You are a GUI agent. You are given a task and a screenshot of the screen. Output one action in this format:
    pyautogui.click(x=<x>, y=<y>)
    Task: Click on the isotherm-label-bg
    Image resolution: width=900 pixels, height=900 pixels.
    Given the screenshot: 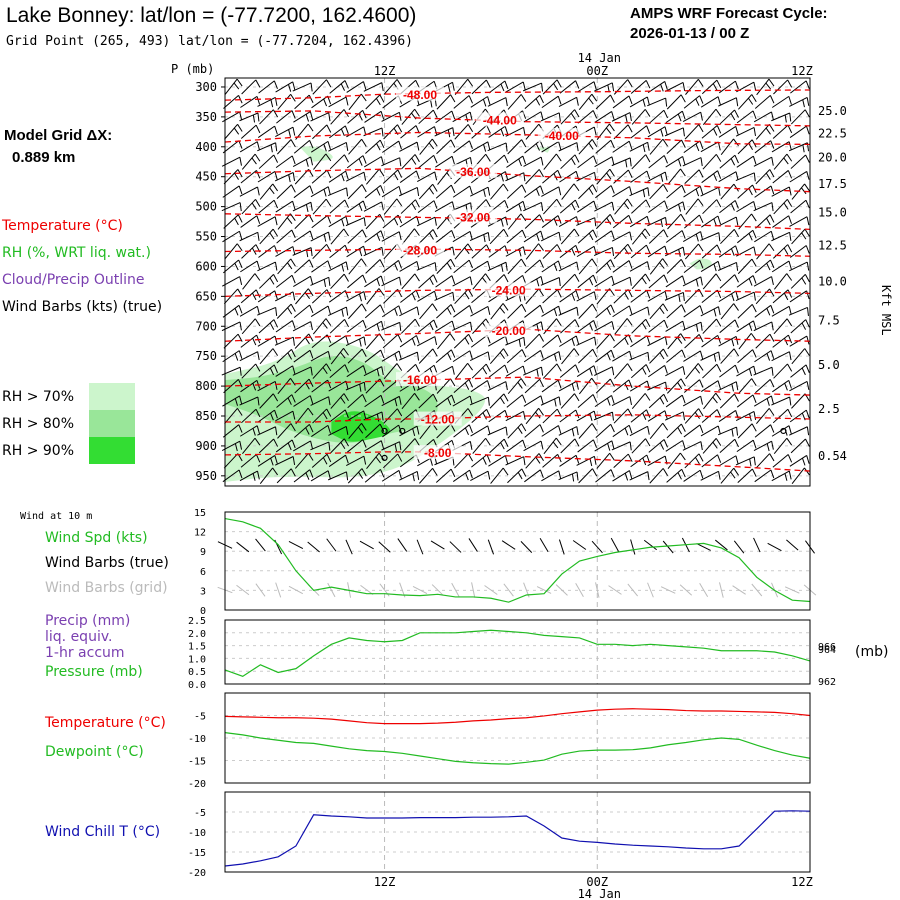 What is the action you would take?
    pyautogui.click(x=561, y=135)
    